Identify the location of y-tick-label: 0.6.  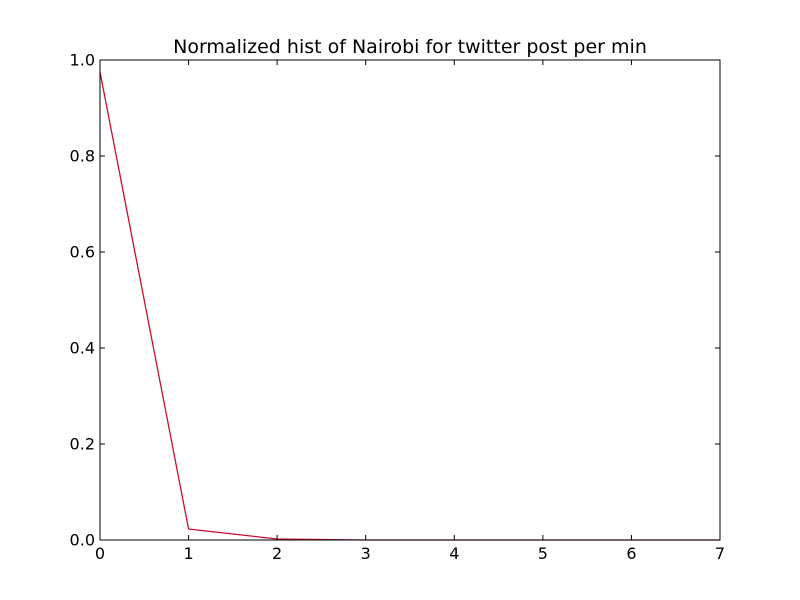
(82, 252).